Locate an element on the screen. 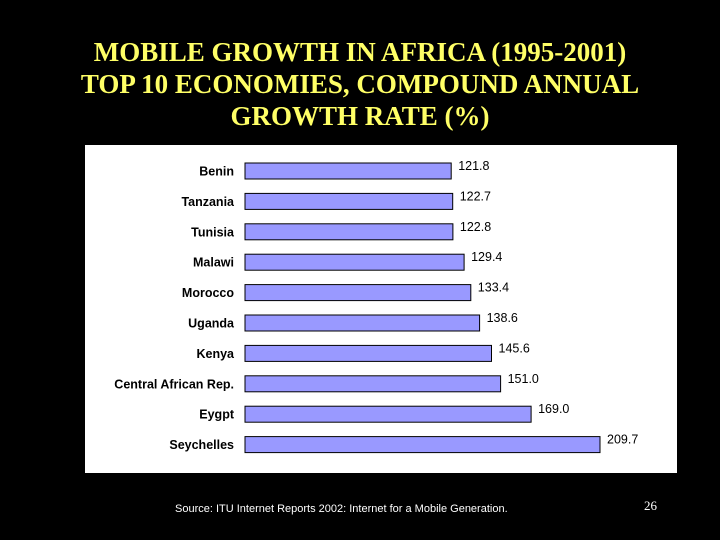 This screenshot has width=720, height=540. value-label: 129.4 is located at coordinates (486, 257).